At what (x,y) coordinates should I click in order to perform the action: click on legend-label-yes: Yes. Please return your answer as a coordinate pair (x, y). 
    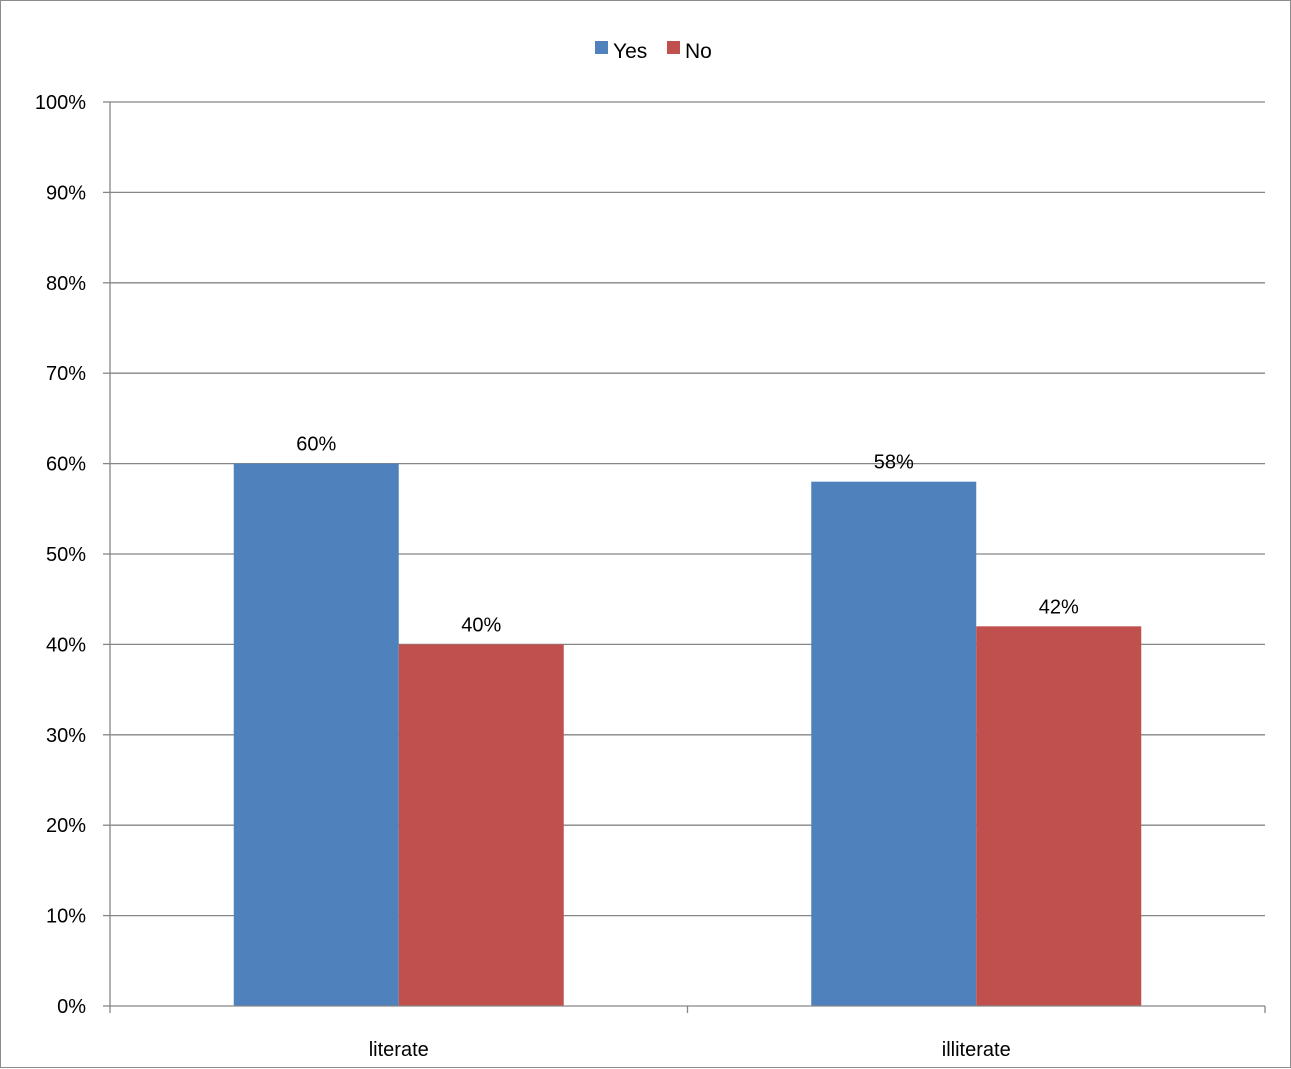
    Looking at the image, I should click on (630, 51).